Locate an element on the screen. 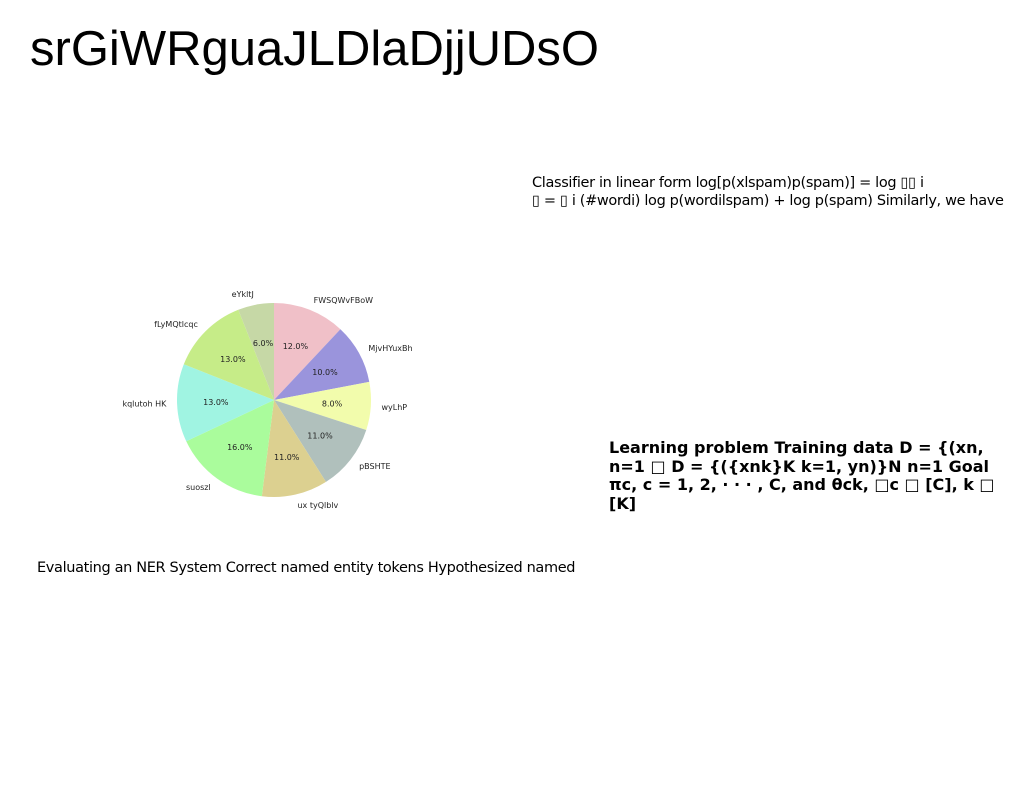  pie-category-label-8: eYkltJ is located at coordinates (243, 294).